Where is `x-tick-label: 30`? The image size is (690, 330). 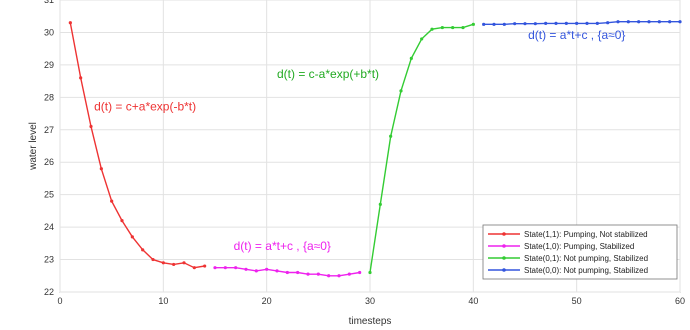 x-tick-label: 30 is located at coordinates (370, 301).